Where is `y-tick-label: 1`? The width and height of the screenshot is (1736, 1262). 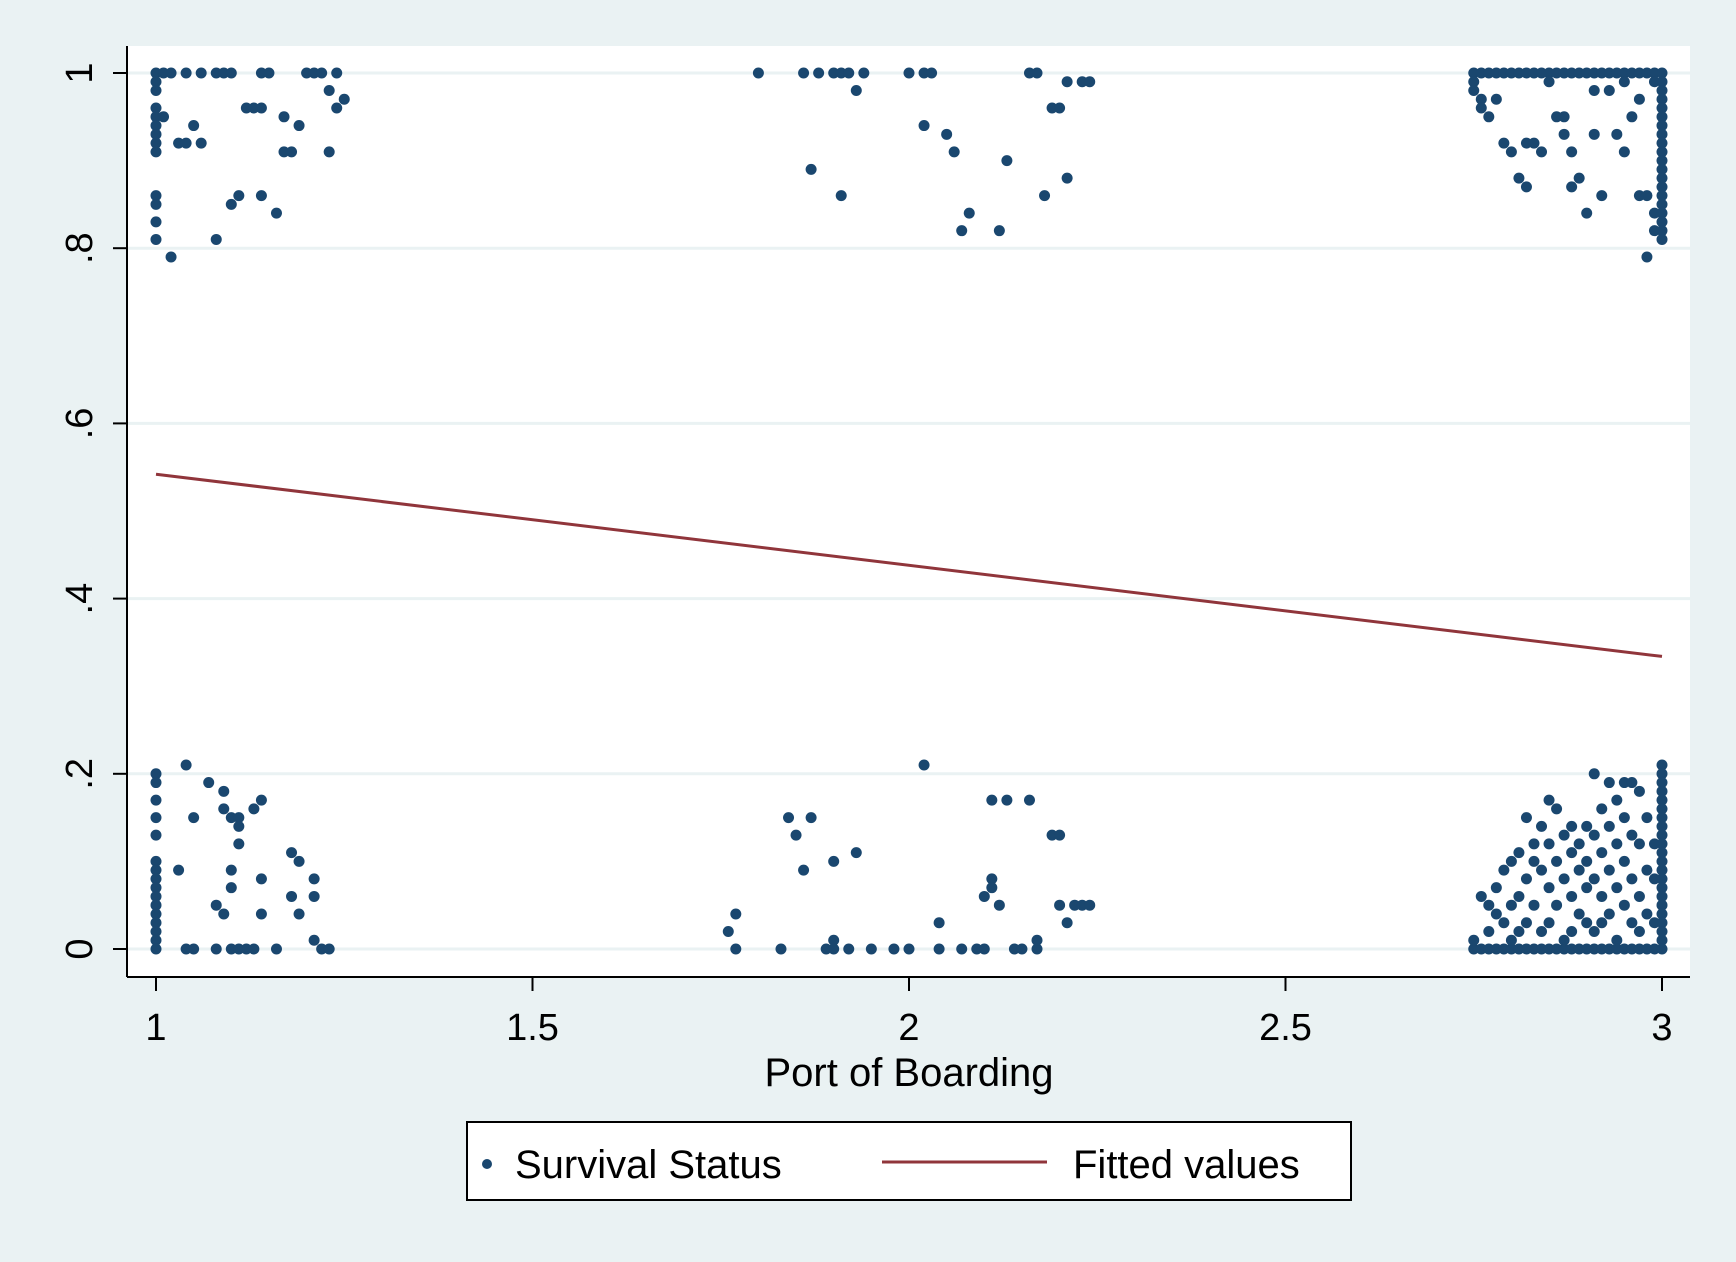
y-tick-label: 1 is located at coordinates (80, 72).